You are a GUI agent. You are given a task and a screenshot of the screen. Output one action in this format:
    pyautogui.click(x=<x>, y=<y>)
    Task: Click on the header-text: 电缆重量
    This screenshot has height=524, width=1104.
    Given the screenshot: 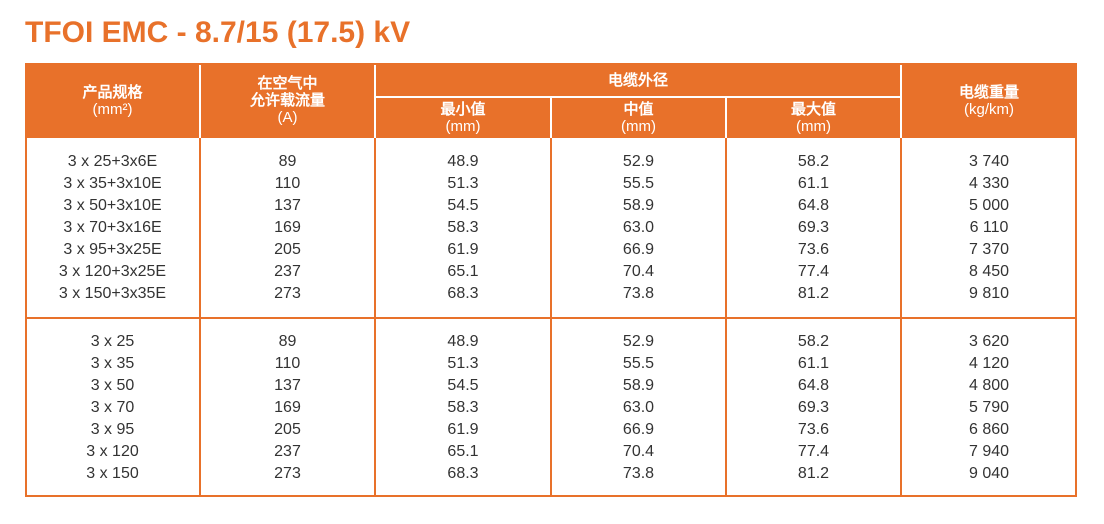 What is the action you would take?
    pyautogui.click(x=988, y=92)
    